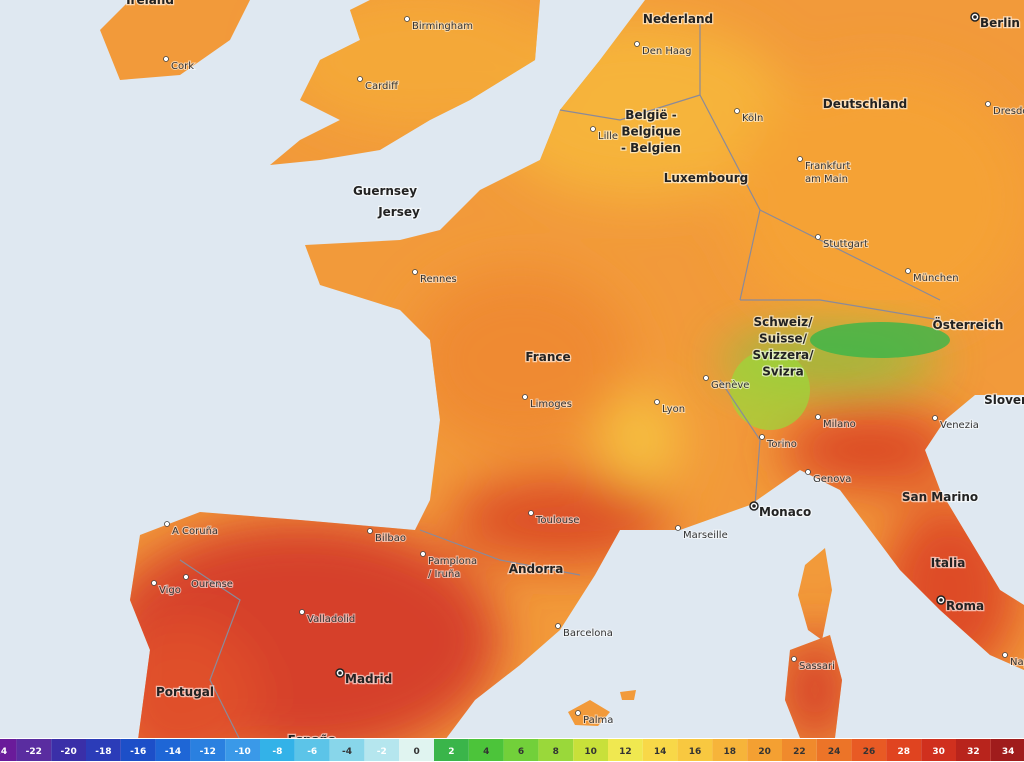 The width and height of the screenshot is (1024, 762). Describe the element at coordinates (832, 479) in the screenshot. I see `city-label: Genova` at that location.